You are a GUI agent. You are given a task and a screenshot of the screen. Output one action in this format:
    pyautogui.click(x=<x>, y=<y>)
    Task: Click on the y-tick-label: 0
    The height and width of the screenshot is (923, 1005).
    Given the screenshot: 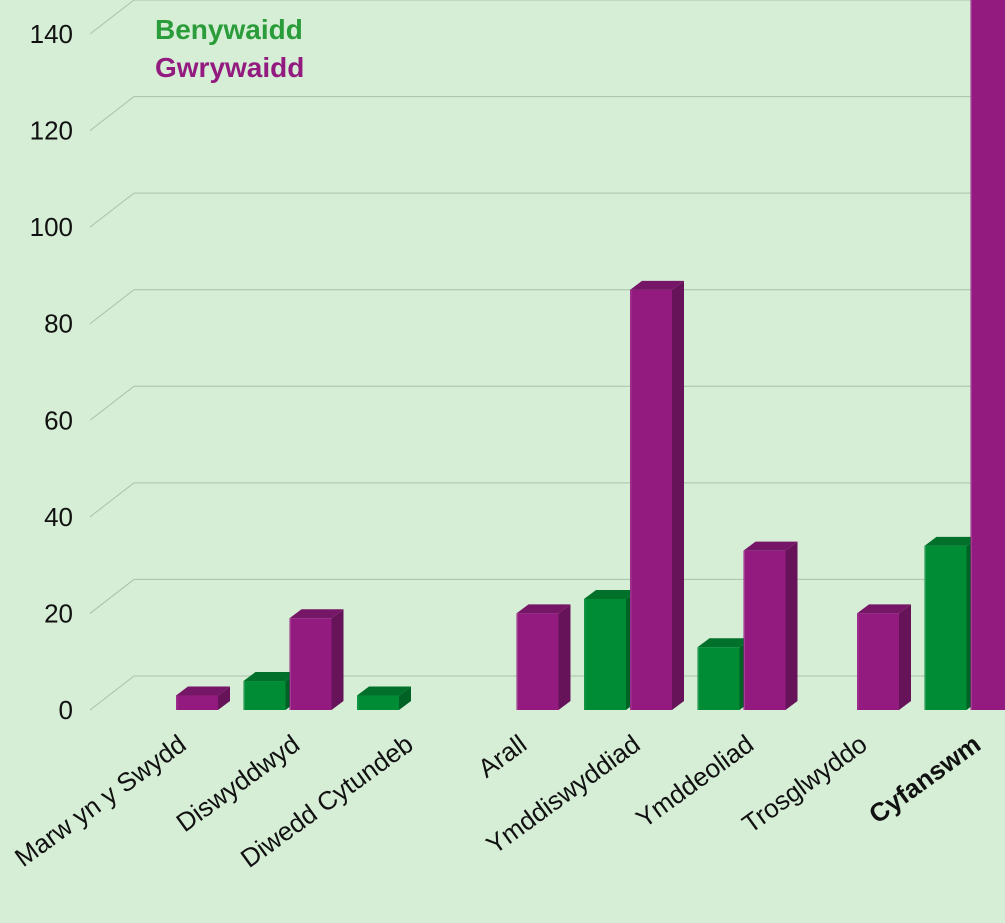 What is the action you would take?
    pyautogui.click(x=66, y=710)
    